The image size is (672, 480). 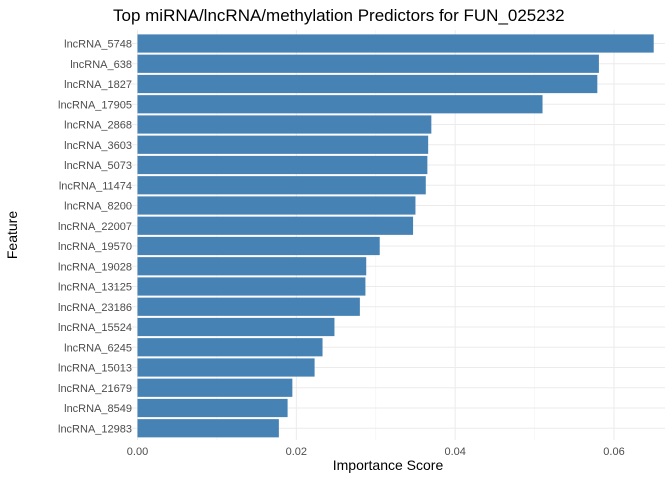 What do you see at coordinates (95, 389) in the screenshot?
I see `y-tick-label: lncRNA_21679` at bounding box center [95, 389].